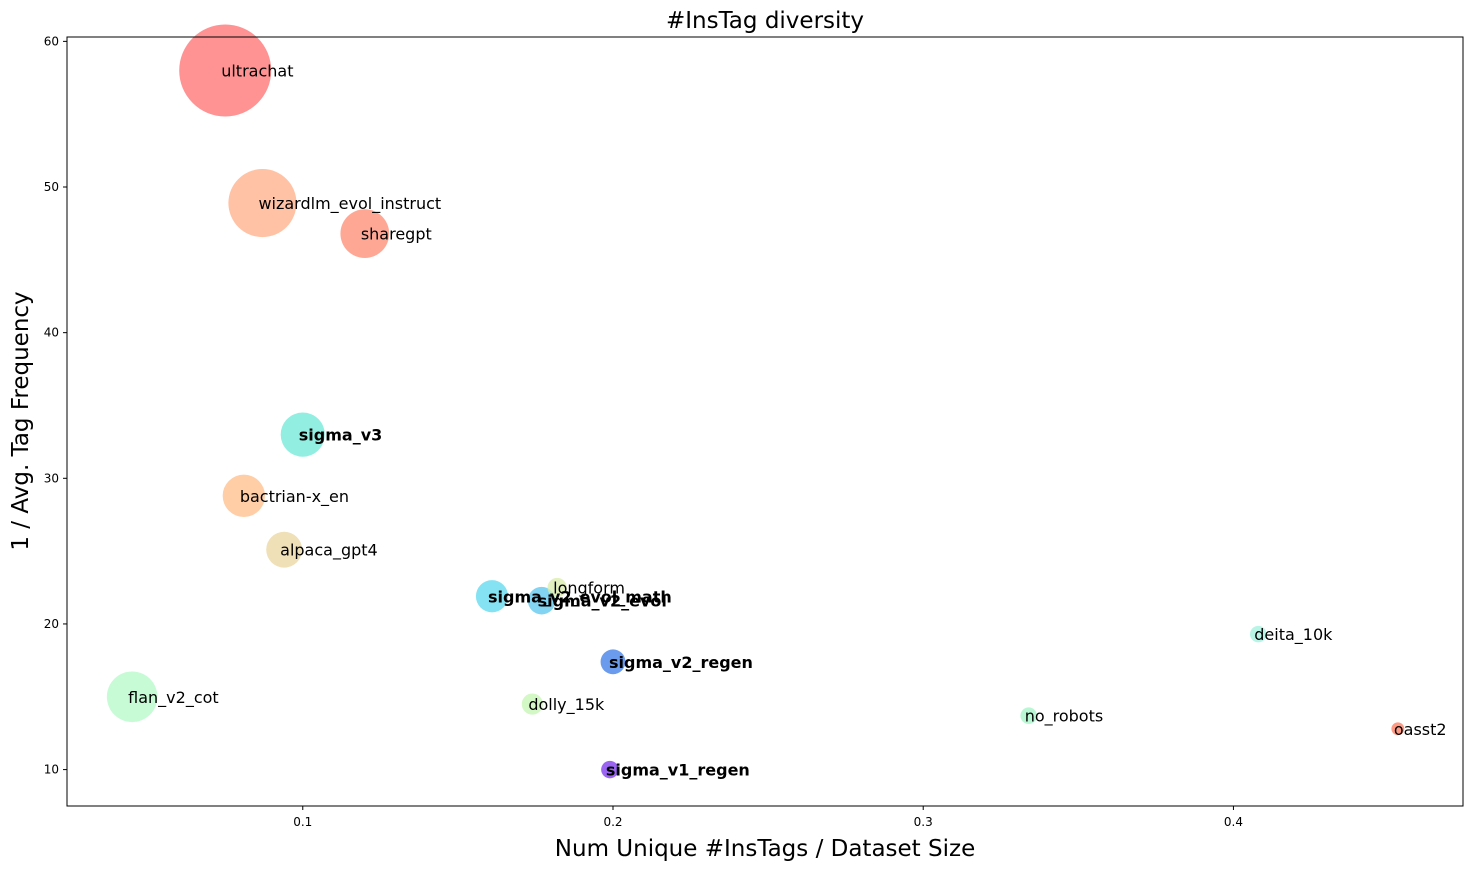 Image resolution: width=1471 pixels, height=870 pixels. I want to click on point-label-alpaca-gpt4: alpaca_gpt4, so click(329, 551).